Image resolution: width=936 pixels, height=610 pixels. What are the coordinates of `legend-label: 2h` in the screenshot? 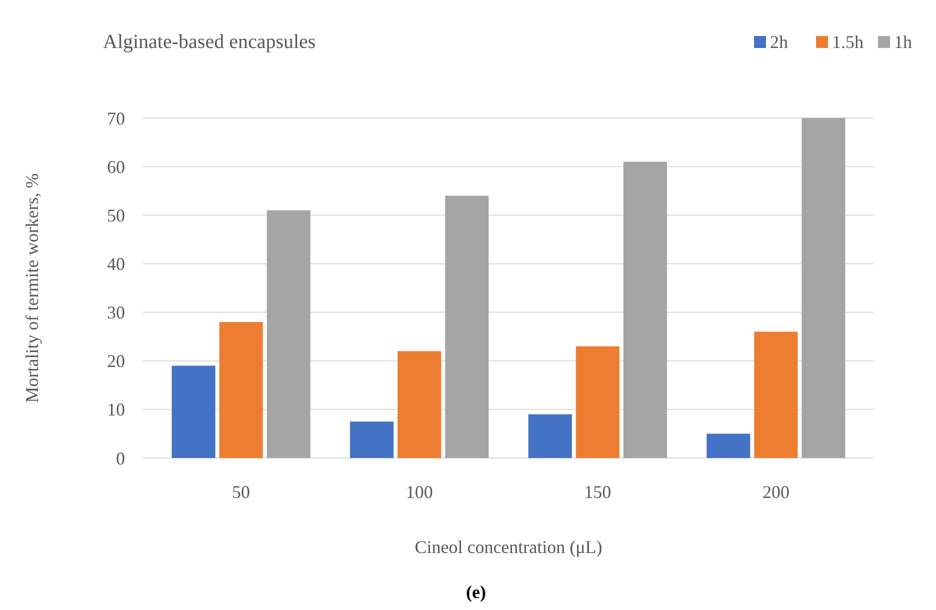 It's located at (779, 42).